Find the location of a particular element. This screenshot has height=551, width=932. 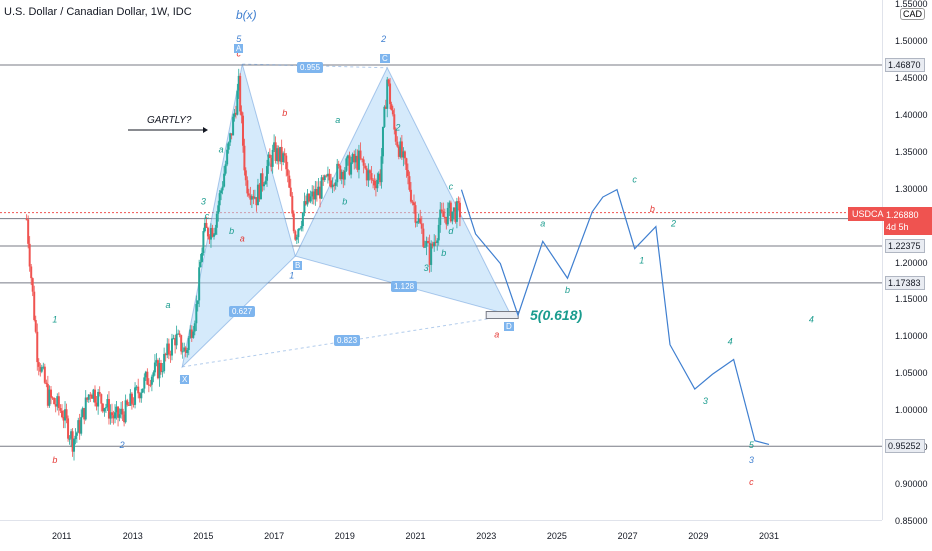

chart-title: U.S. Dollar / Canadian Dollar, 1W, IDC is located at coordinates (98, 12).